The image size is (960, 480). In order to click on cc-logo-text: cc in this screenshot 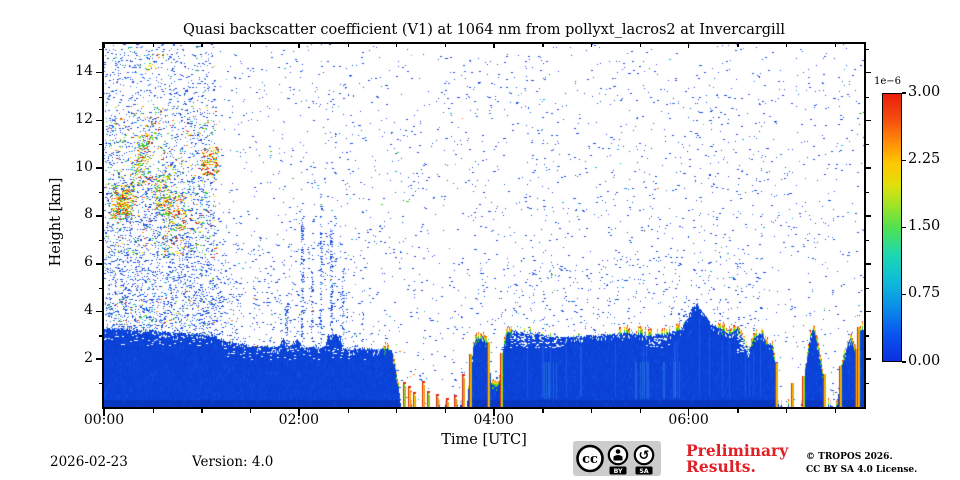, I will do `click(590, 459)`.